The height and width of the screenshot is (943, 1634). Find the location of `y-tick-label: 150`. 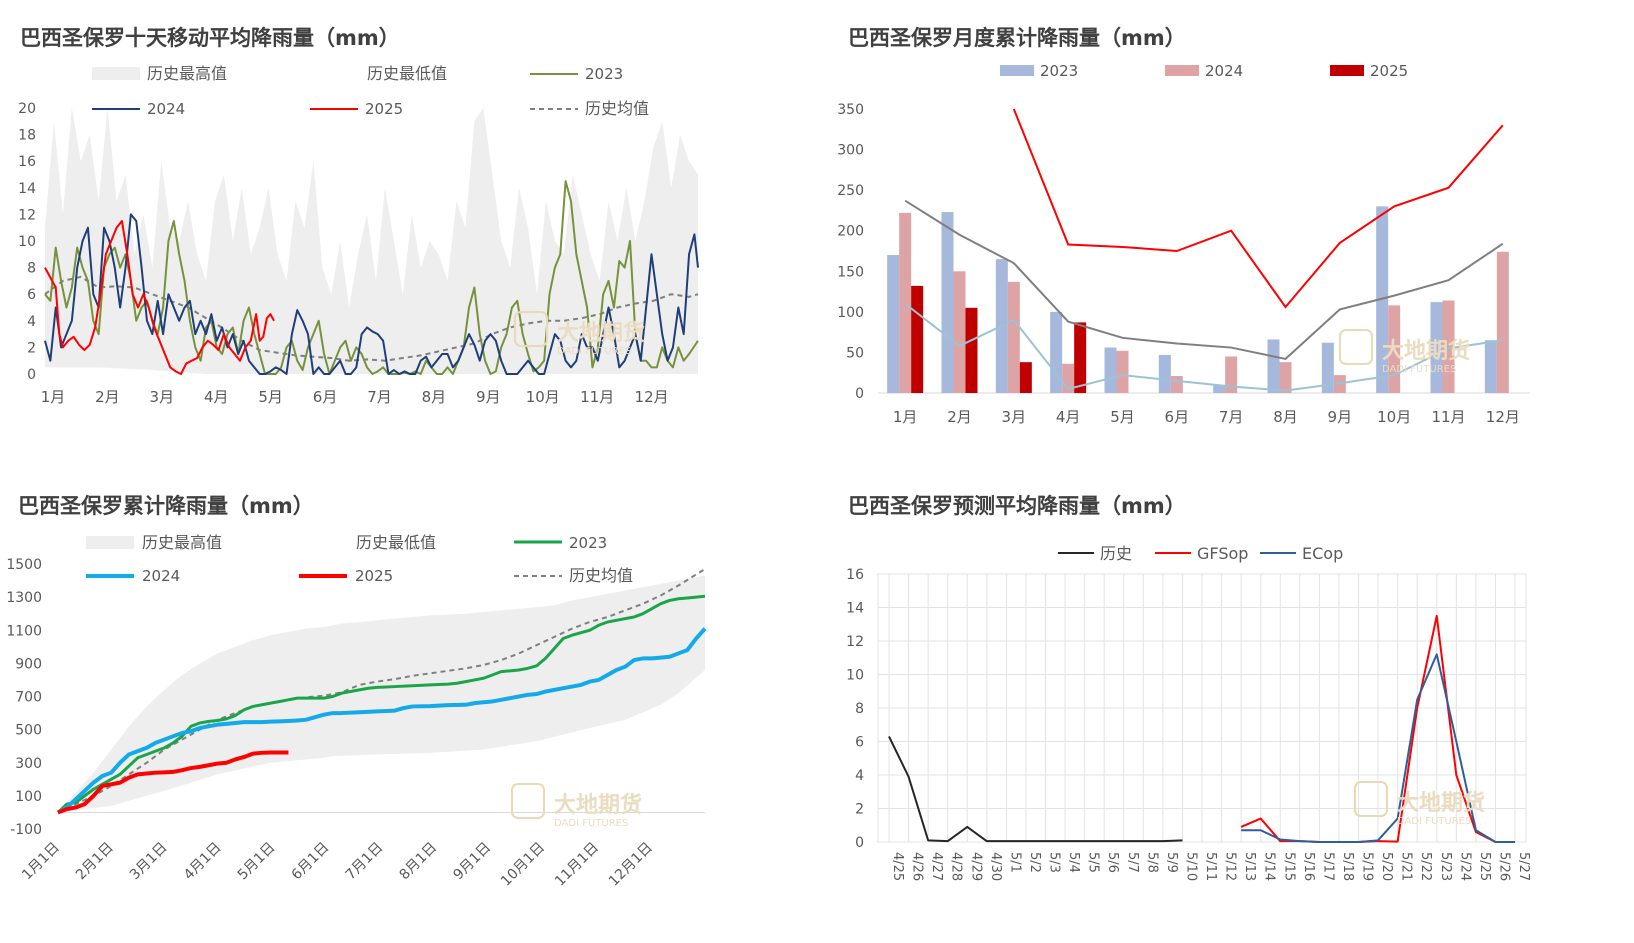

y-tick-label: 150 is located at coordinates (850, 272).